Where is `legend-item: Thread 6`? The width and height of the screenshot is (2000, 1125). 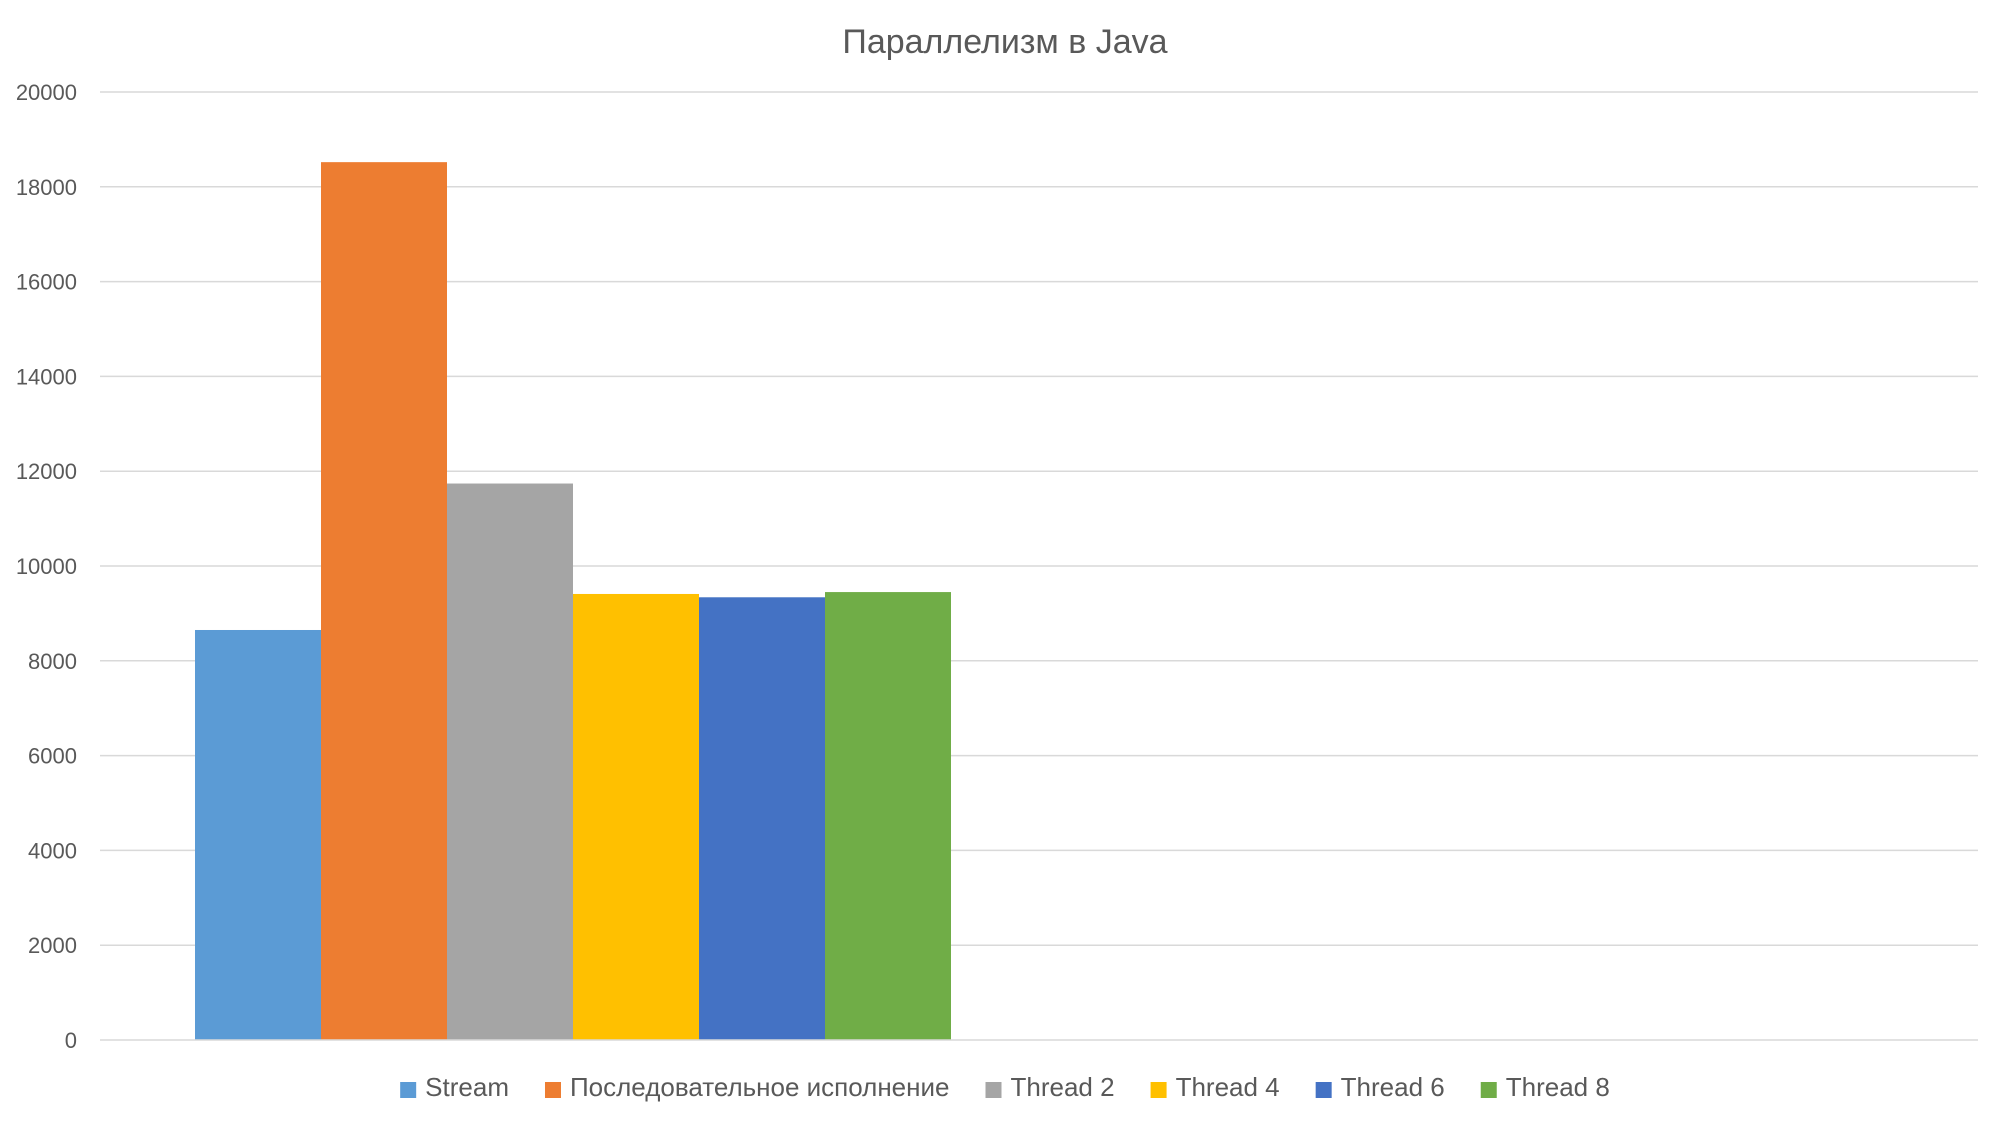 legend-item: Thread 6 is located at coordinates (1380, 1087).